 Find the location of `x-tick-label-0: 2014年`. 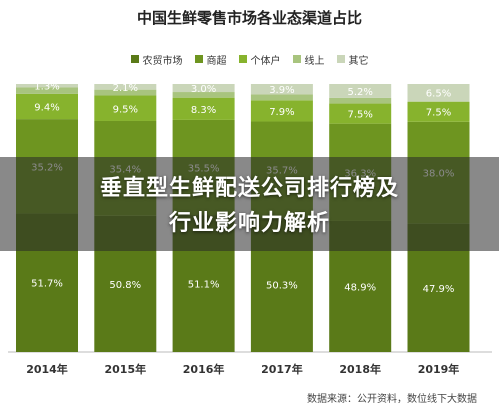

x-tick-label-0: 2014年 is located at coordinates (47, 369).